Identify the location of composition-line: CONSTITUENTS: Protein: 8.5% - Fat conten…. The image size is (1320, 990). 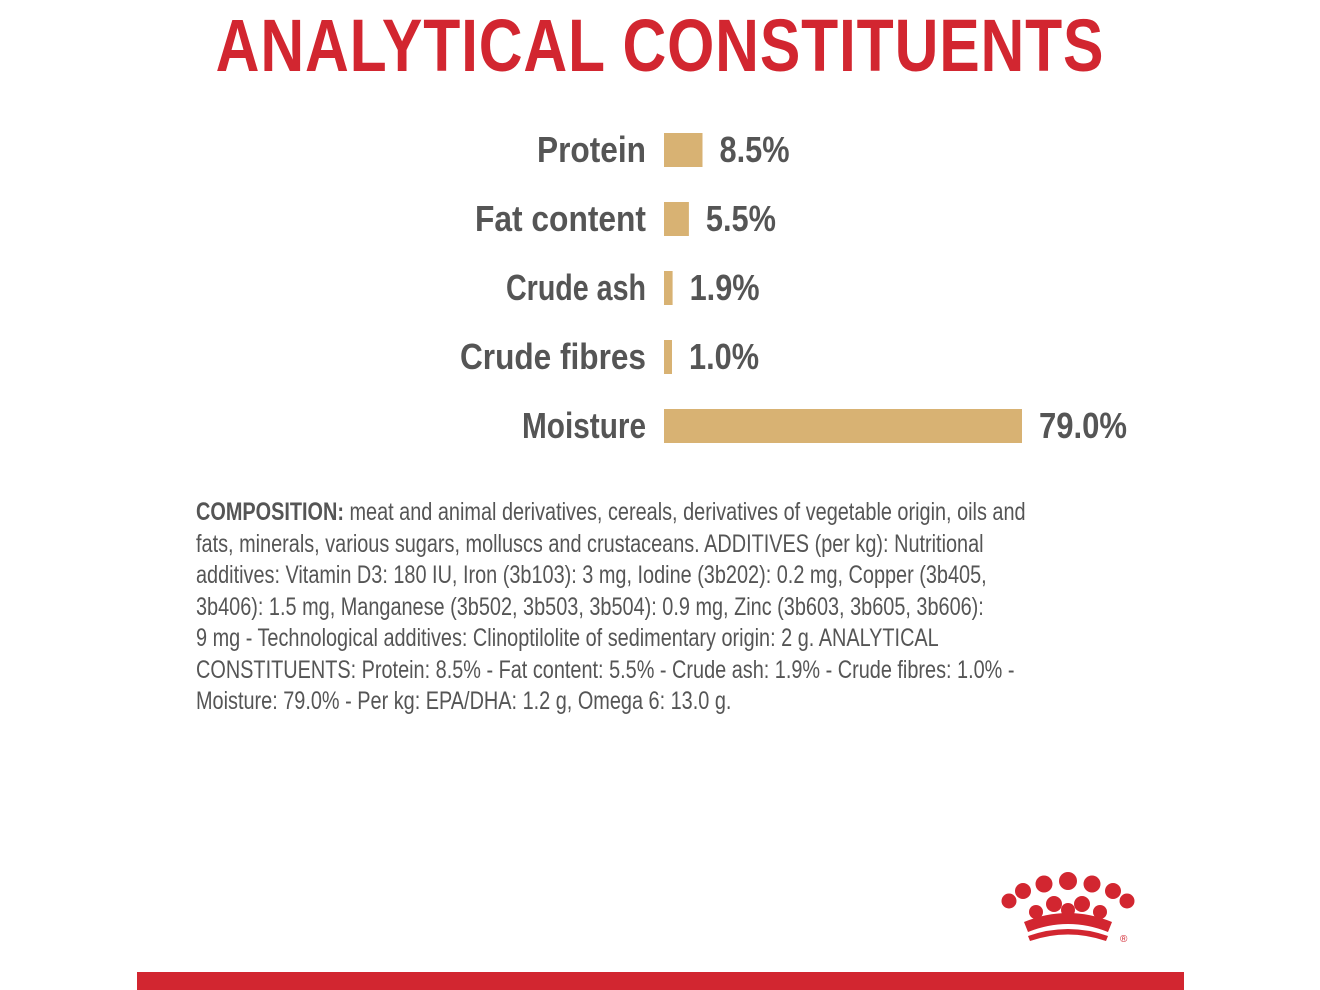
(605, 669).